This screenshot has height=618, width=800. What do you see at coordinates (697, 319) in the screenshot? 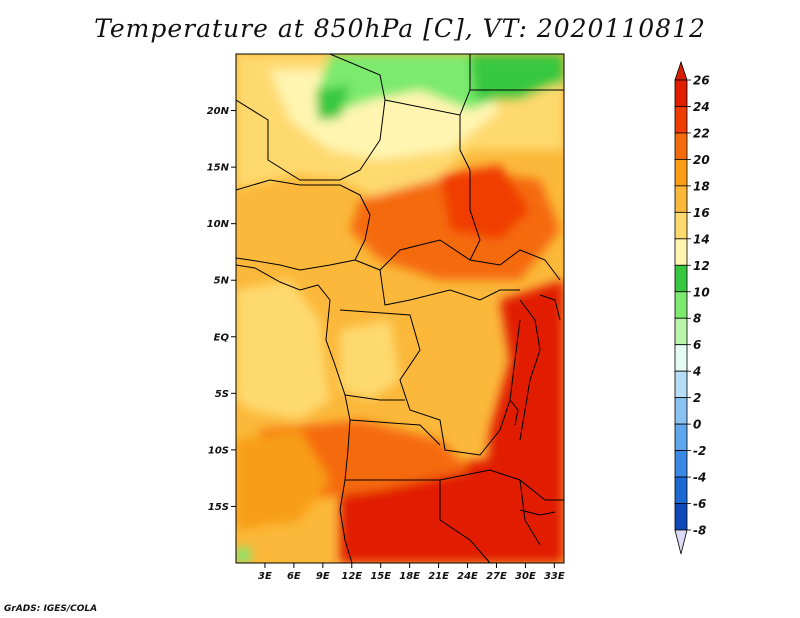
I see `colorbar-label: 8` at bounding box center [697, 319].